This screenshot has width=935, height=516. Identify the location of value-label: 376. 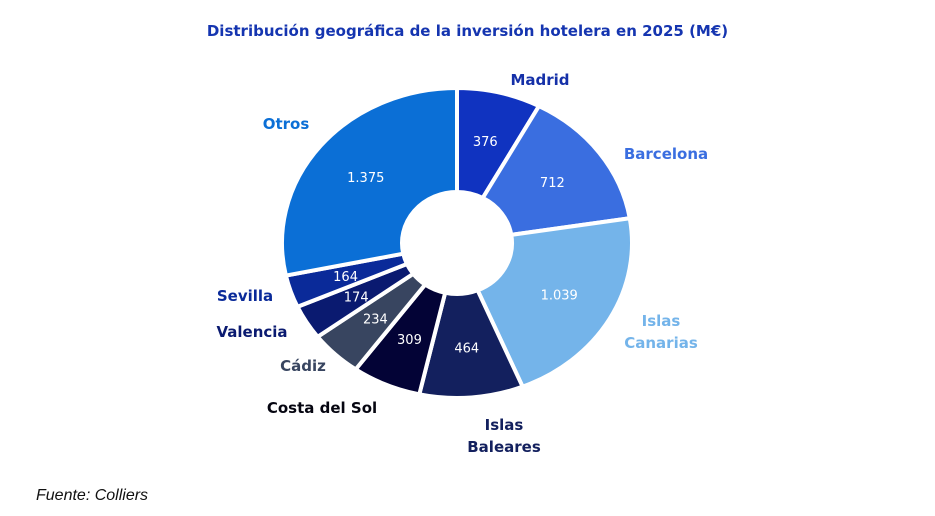
(485, 142).